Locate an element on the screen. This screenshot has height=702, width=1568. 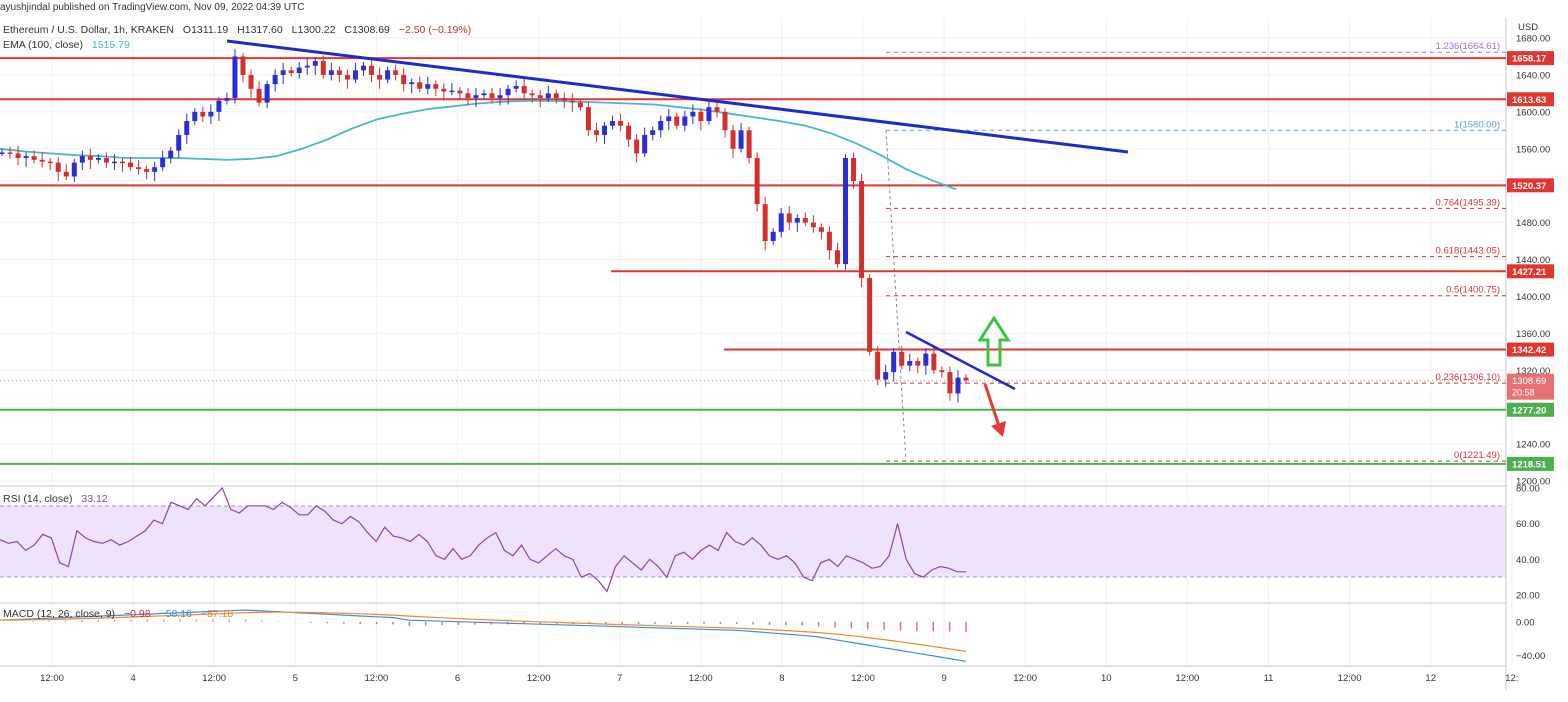
price-tick-label: 1680.00 is located at coordinates (1533, 39).